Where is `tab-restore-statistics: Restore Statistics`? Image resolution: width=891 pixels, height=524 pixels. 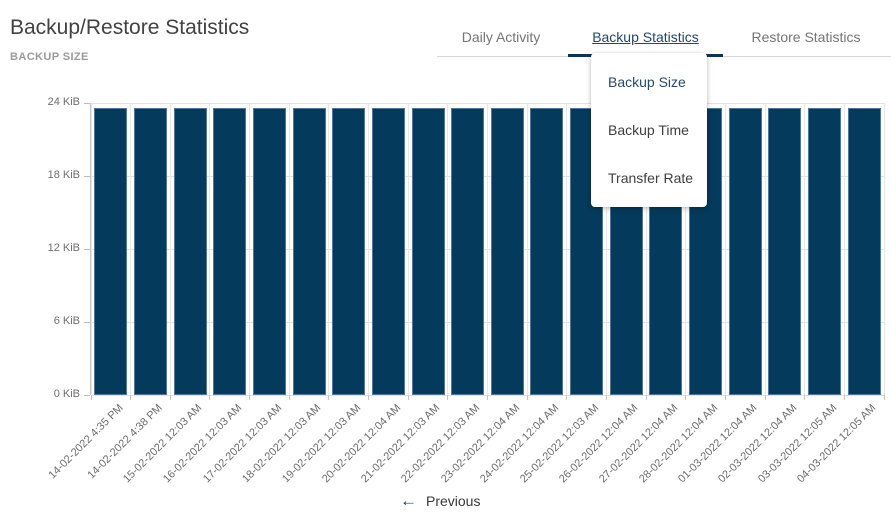
tab-restore-statistics: Restore Statistics is located at coordinates (806, 37).